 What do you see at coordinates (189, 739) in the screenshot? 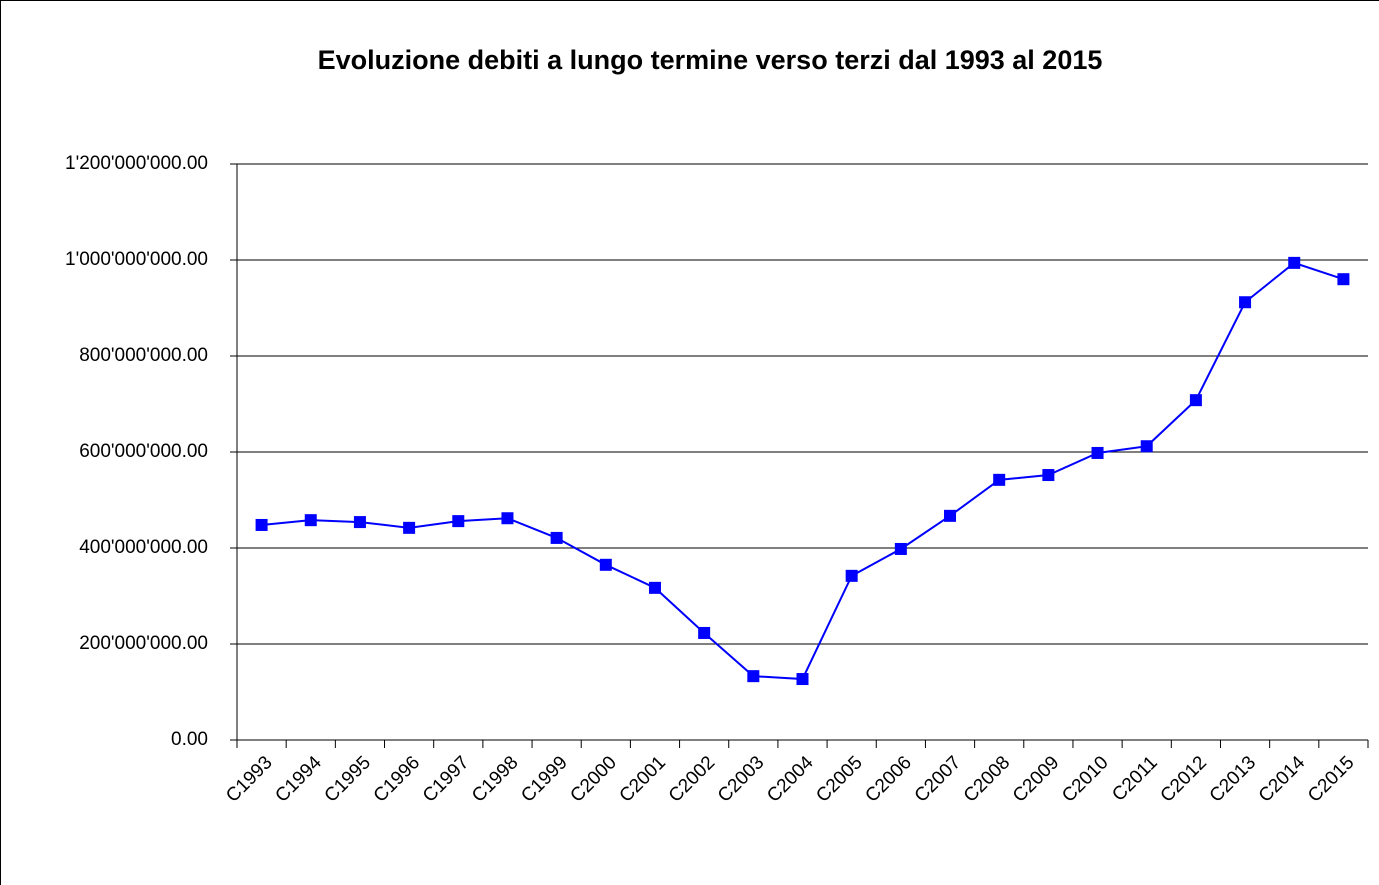
I see `y-tick-label: 0.00` at bounding box center [189, 739].